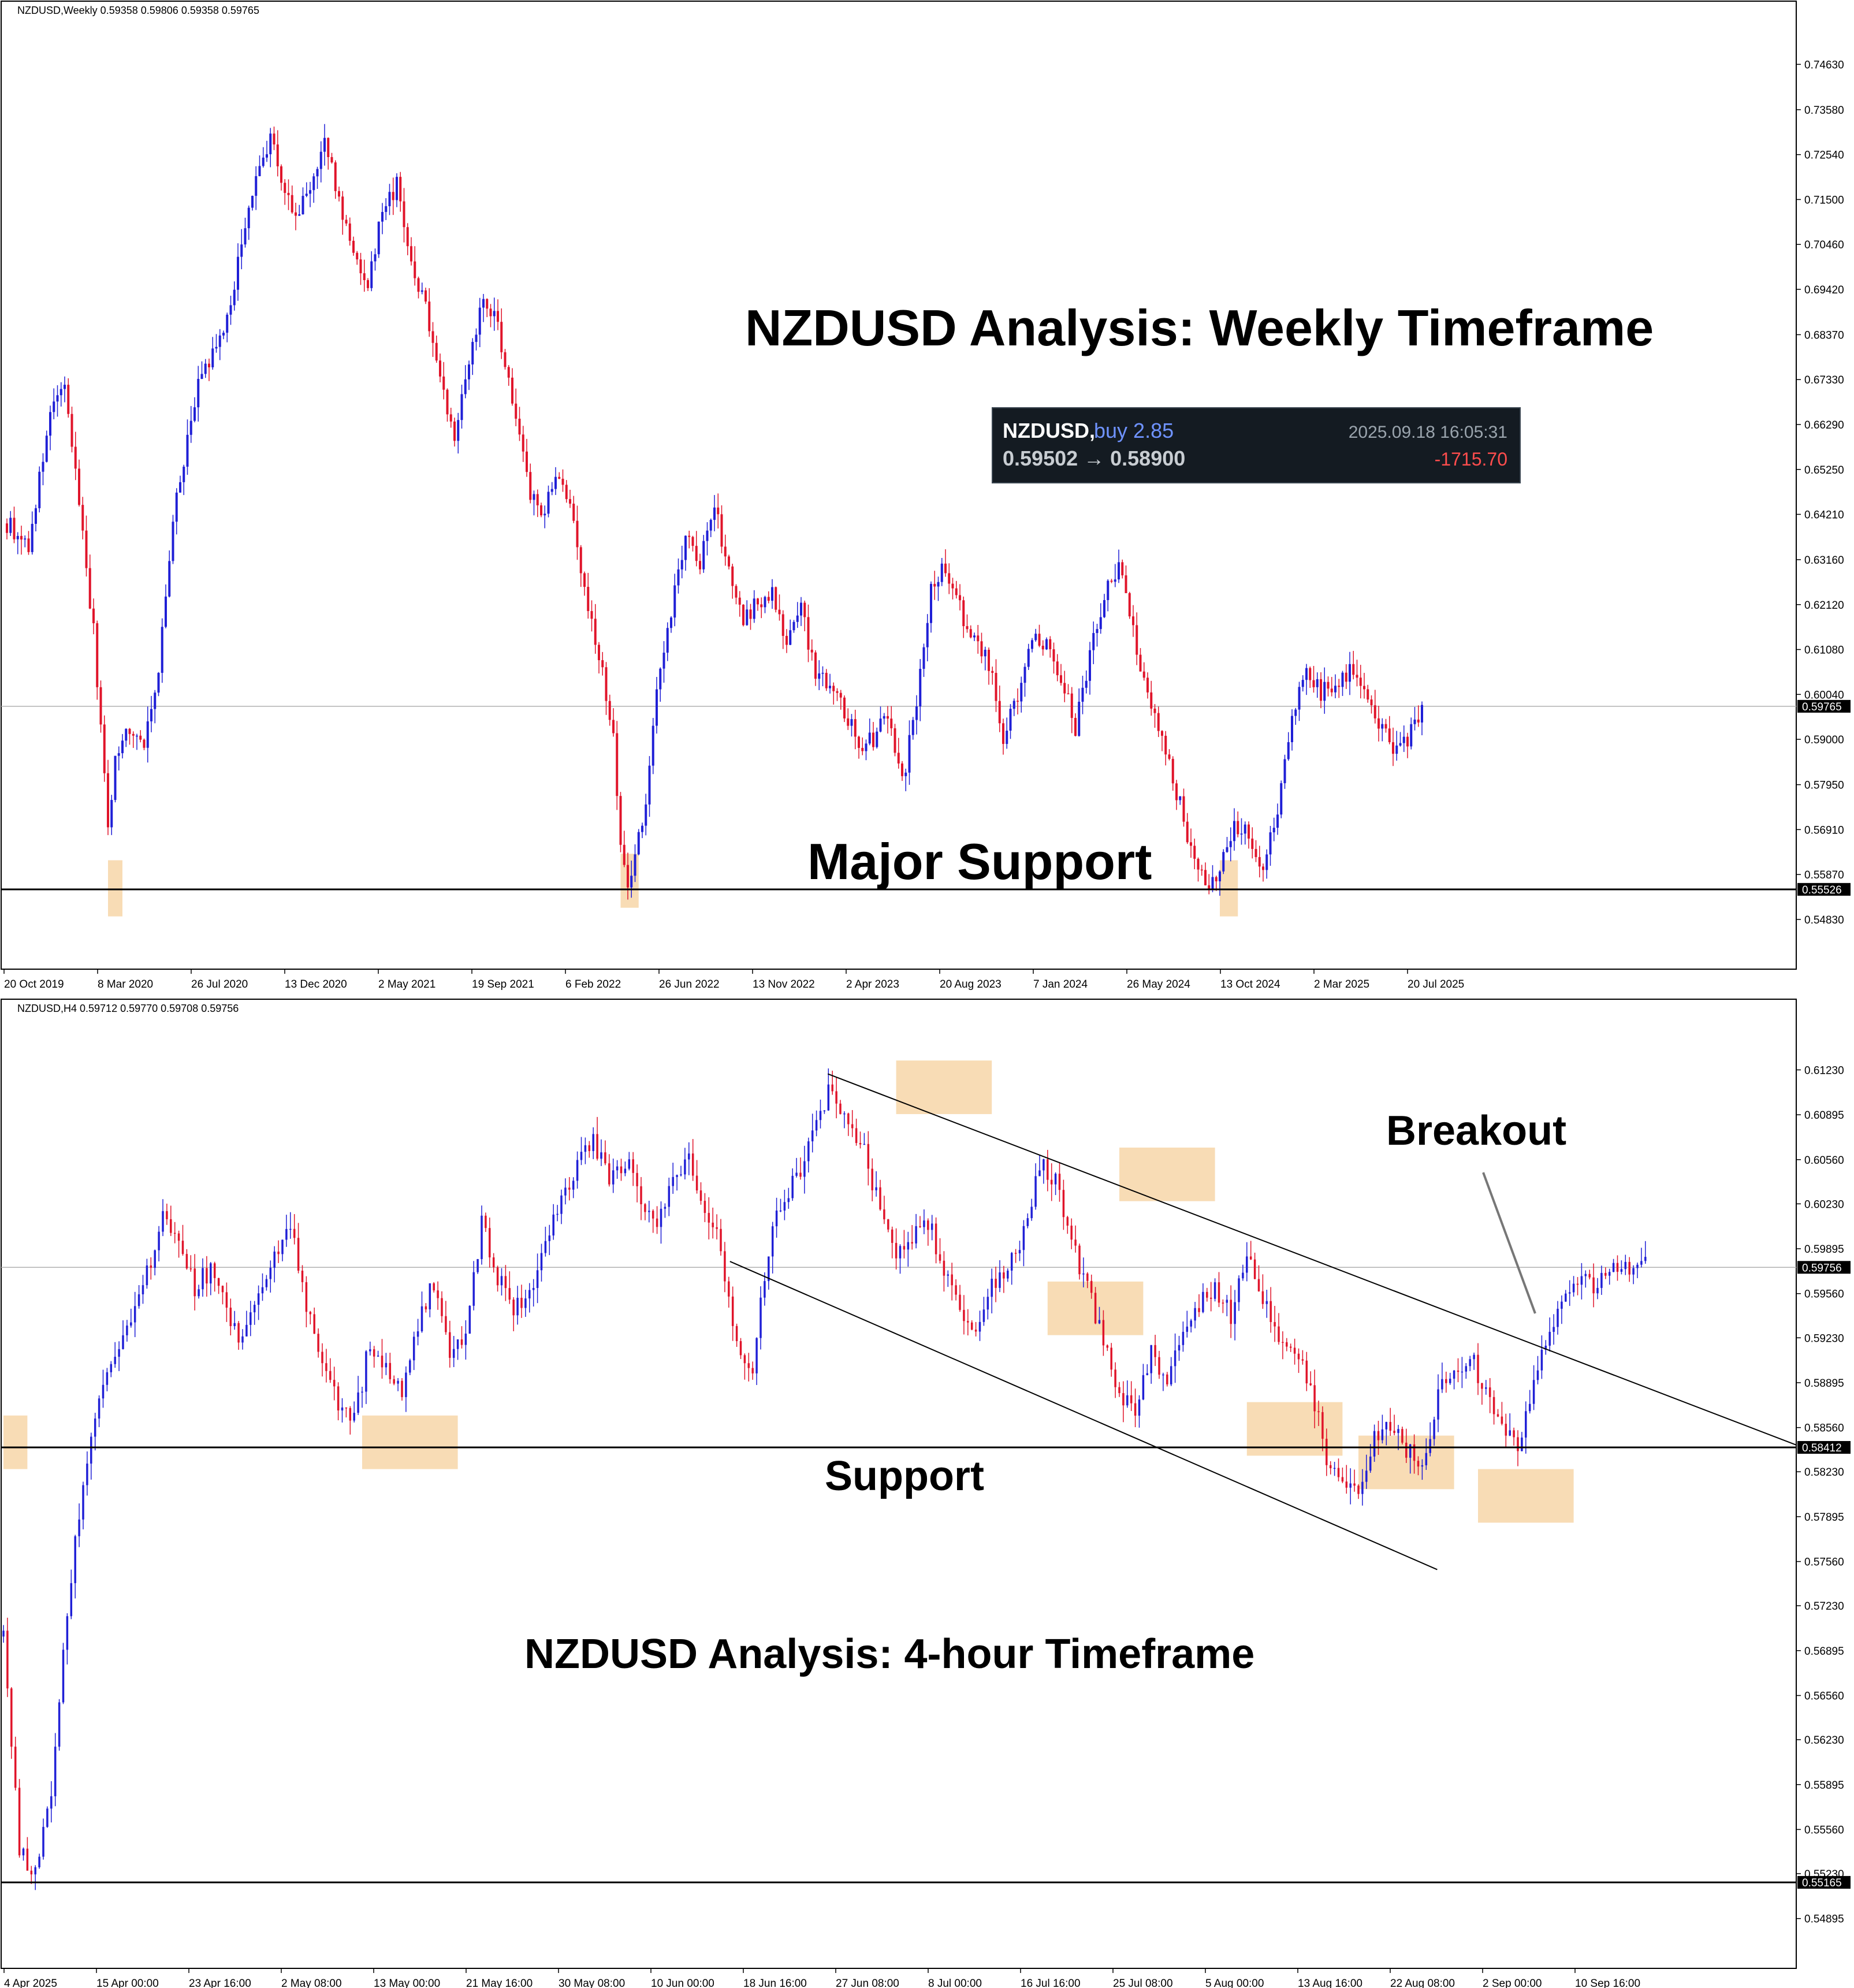 The image size is (1854, 1988). I want to click on y-tick-label: 0.55560, so click(1824, 1830).